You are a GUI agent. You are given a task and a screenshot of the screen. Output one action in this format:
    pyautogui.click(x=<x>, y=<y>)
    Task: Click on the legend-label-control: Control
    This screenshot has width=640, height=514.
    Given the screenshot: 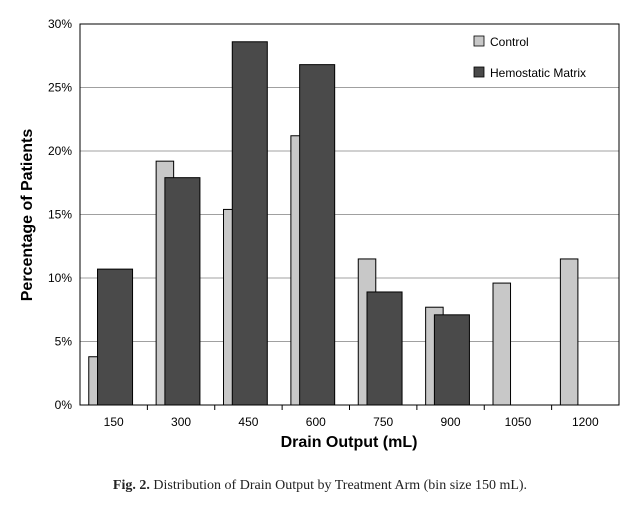 What is the action you would take?
    pyautogui.click(x=509, y=42)
    